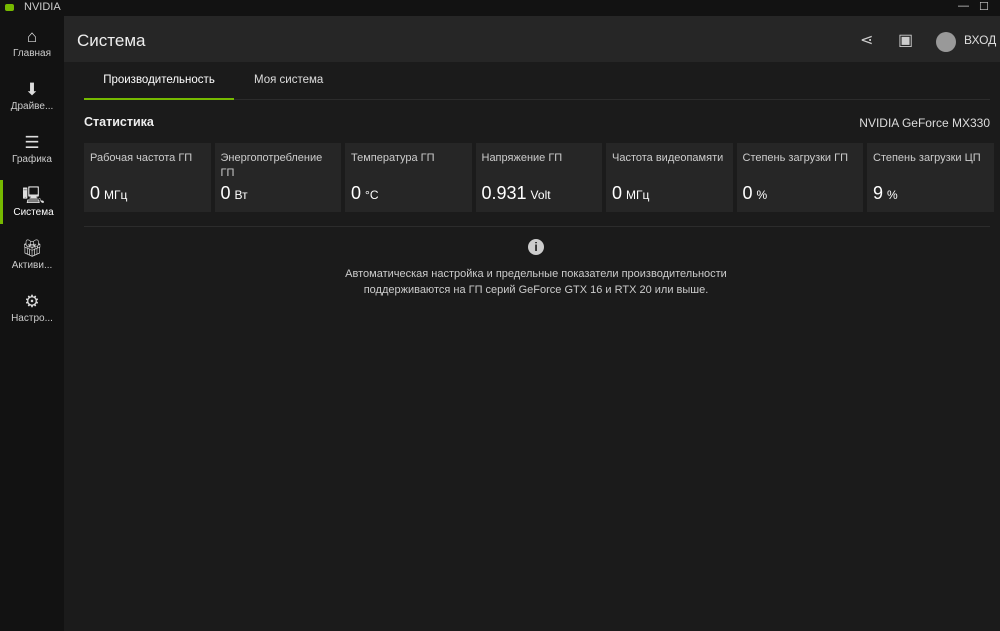 This screenshot has height=631, width=1000. I want to click on info-icon: i, so click(536, 247).